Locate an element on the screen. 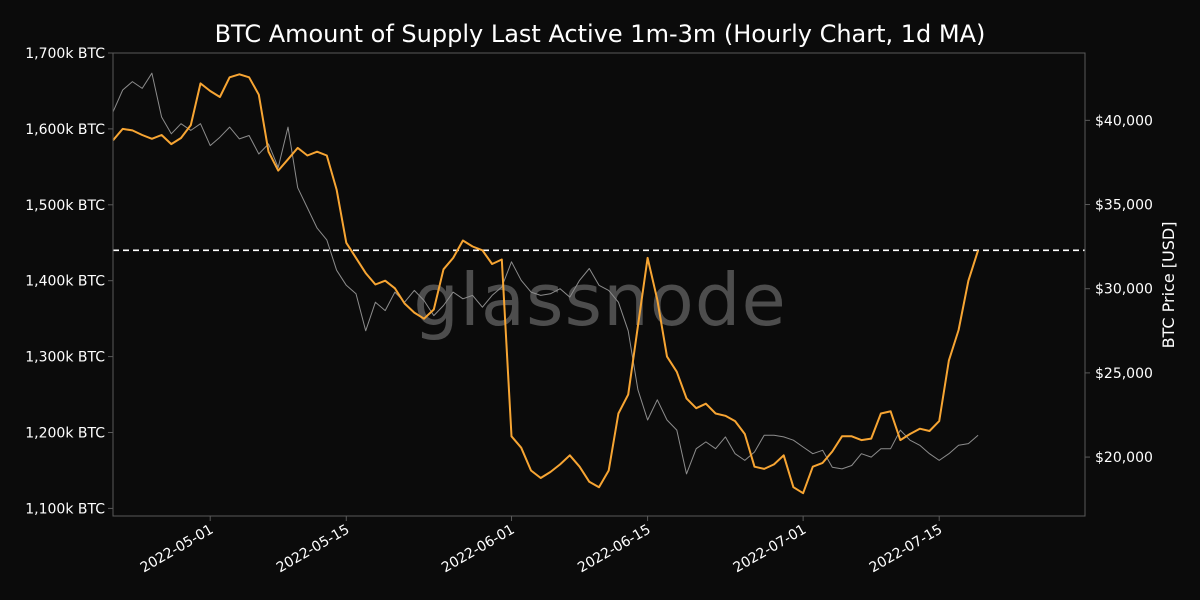 This screenshot has width=1200, height=600. right-tick-label: $40,000 is located at coordinates (1124, 121).